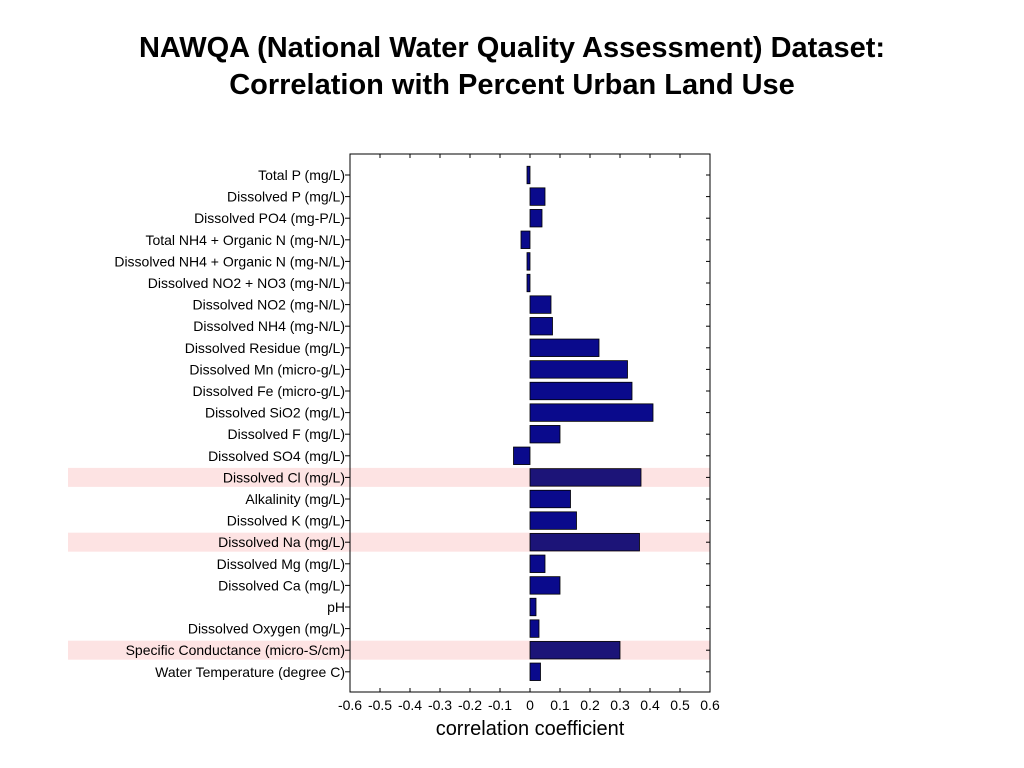 The image size is (1024, 768). What do you see at coordinates (269, 218) in the screenshot?
I see `y-tick-label: Dissolved PO4 (mg-P/L)` at bounding box center [269, 218].